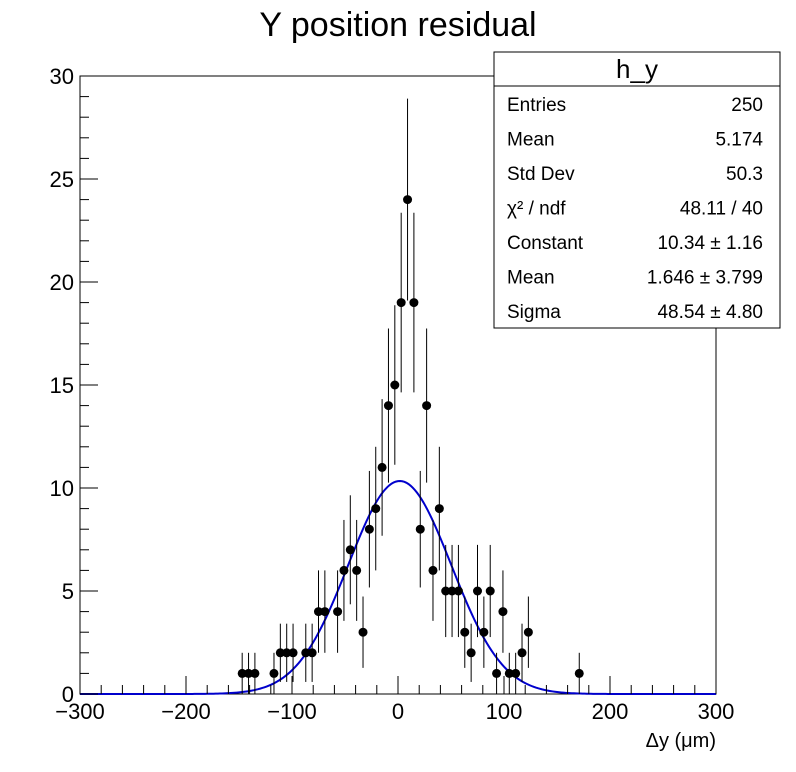 This screenshot has height=772, width=796. Describe the element at coordinates (68, 591) in the screenshot. I see `y-tick-label: 5` at that location.